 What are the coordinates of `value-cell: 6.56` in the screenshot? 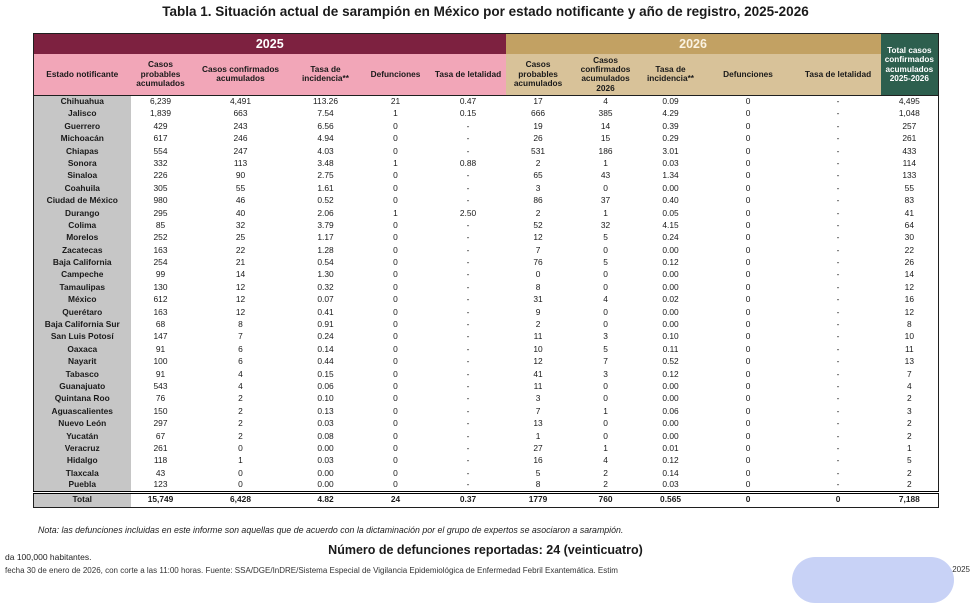 It's located at (325, 125).